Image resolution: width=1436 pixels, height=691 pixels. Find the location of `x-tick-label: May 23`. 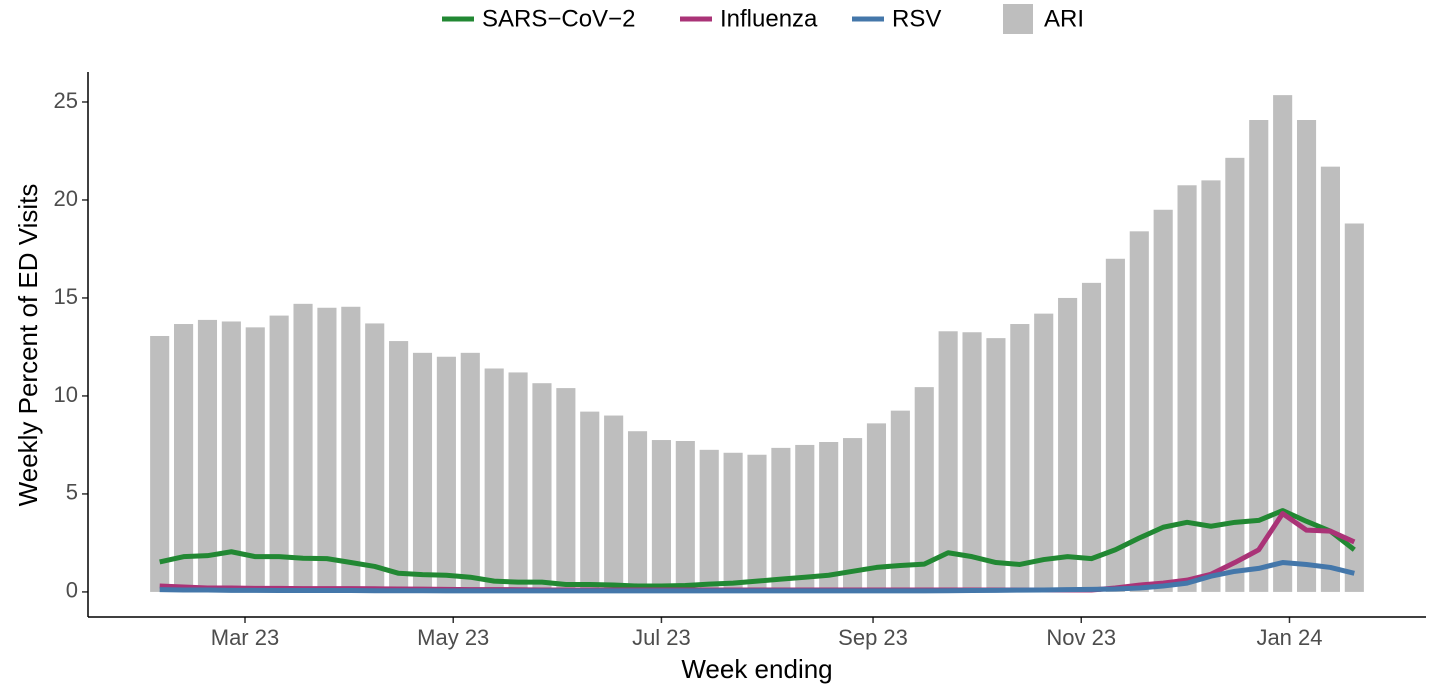

x-tick-label: May 23 is located at coordinates (453, 637).